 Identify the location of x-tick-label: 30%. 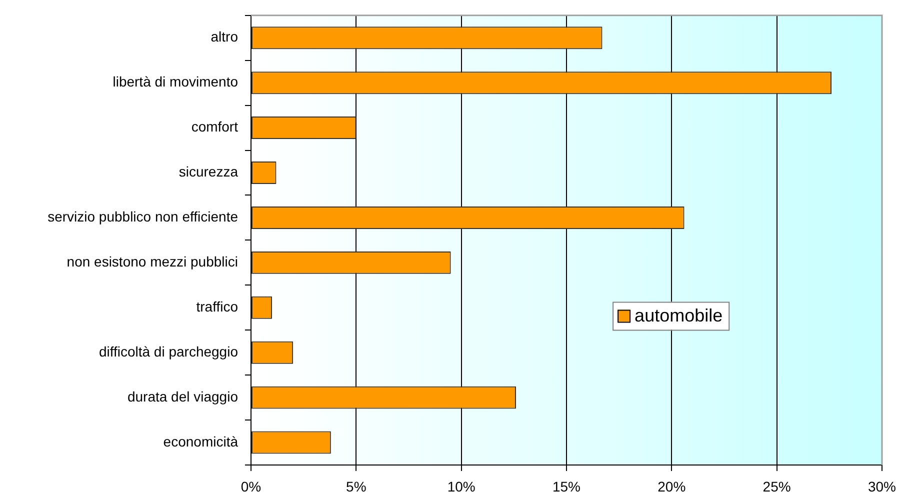
(882, 486).